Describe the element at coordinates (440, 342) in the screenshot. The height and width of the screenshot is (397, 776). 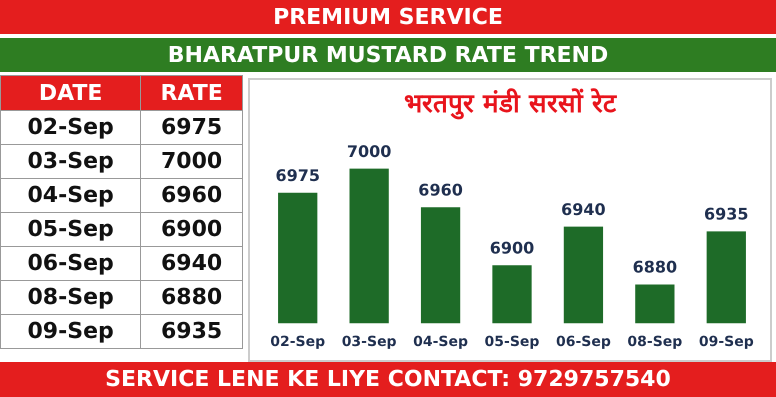
I see `x-tick-label: 04-Sep` at that location.